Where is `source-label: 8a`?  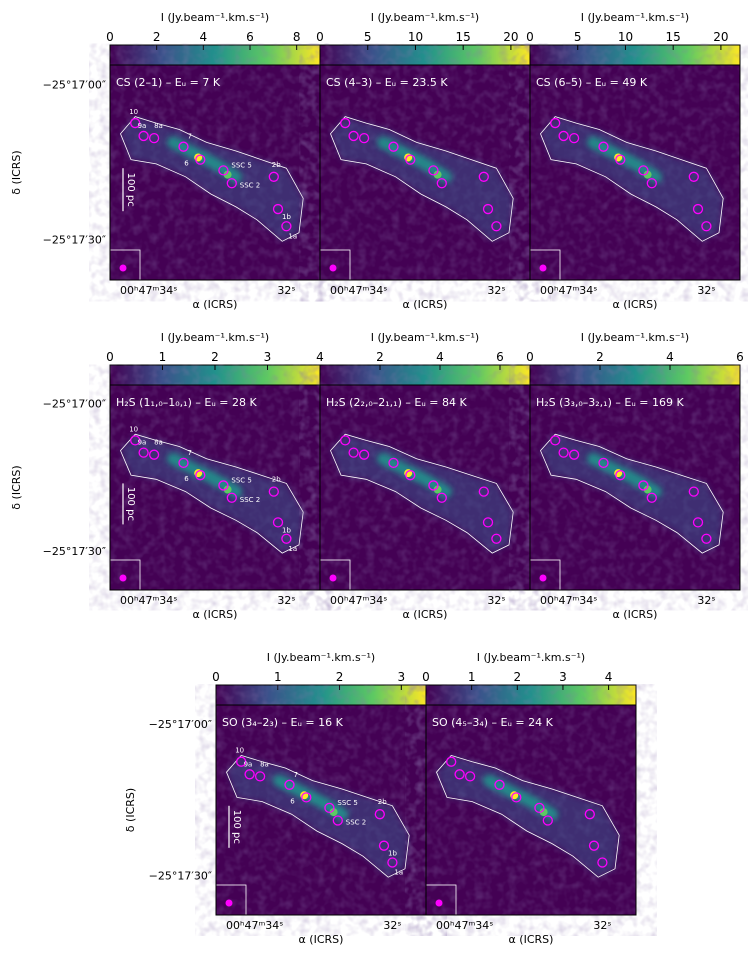 source-label: 8a is located at coordinates (264, 764).